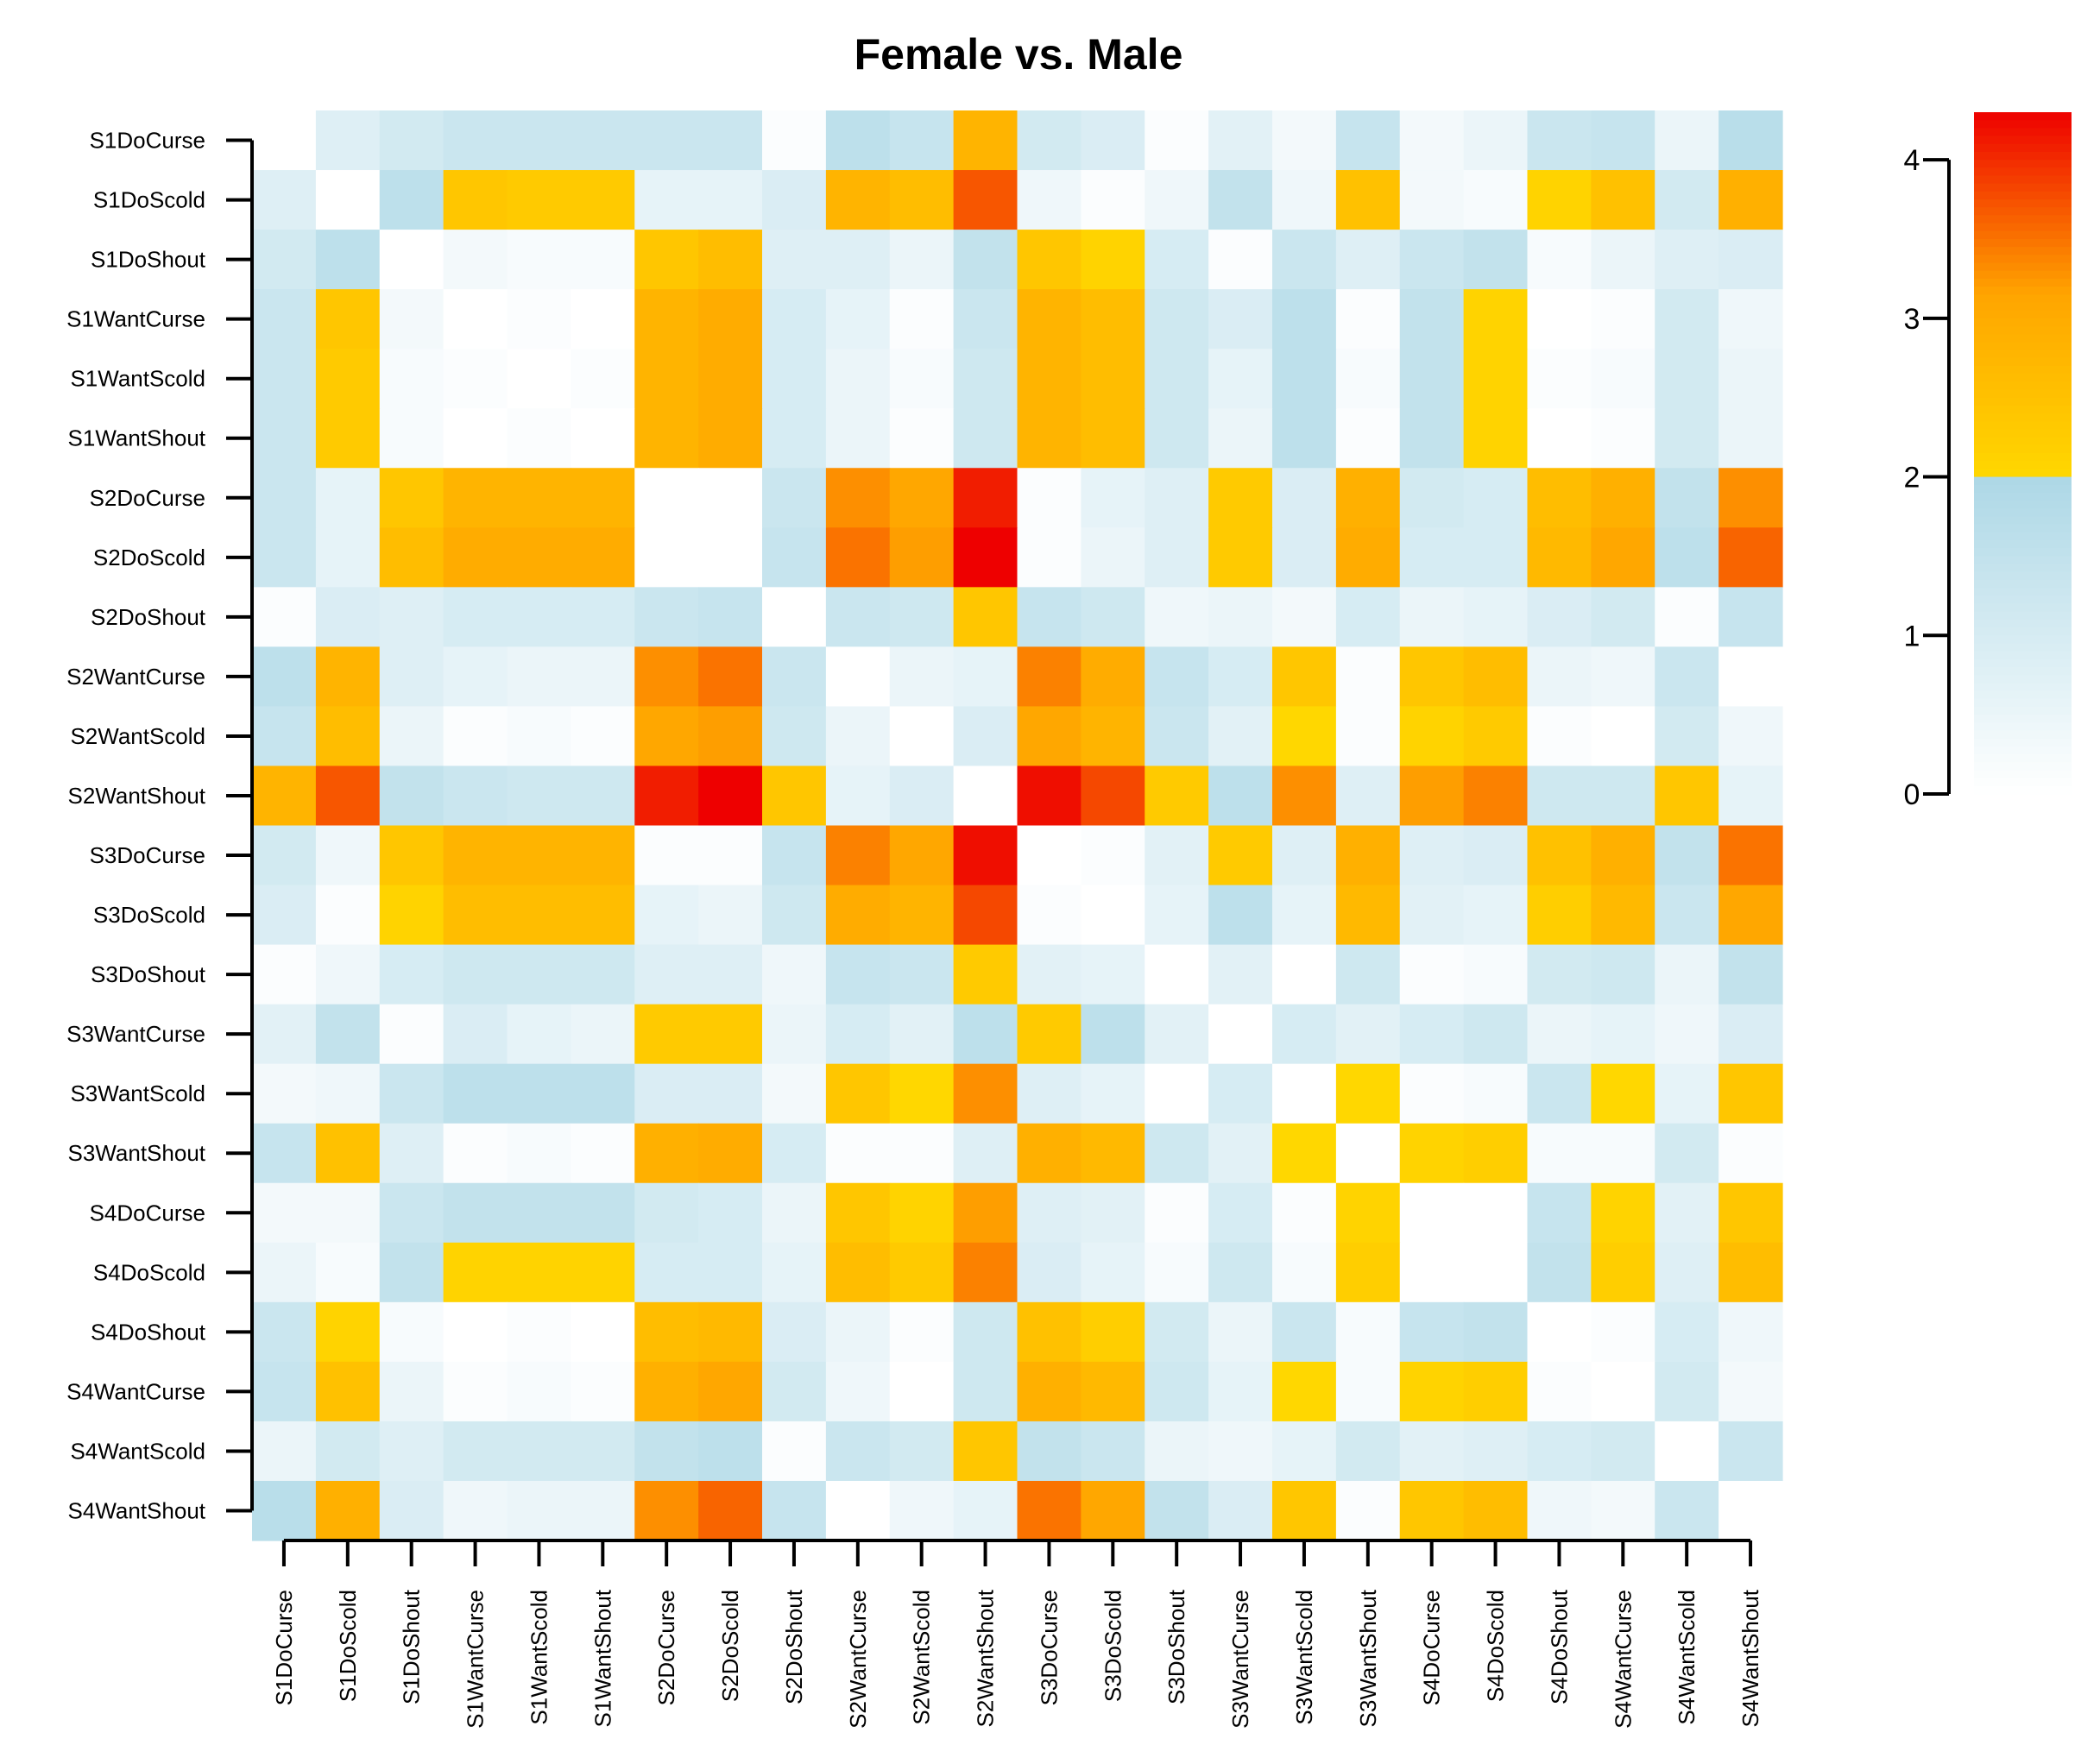 Image resolution: width=2100 pixels, height=1764 pixels. Describe the element at coordinates (730, 1391) in the screenshot. I see `heatmap-cell-S4WantCurse-S2DoScold` at that location.